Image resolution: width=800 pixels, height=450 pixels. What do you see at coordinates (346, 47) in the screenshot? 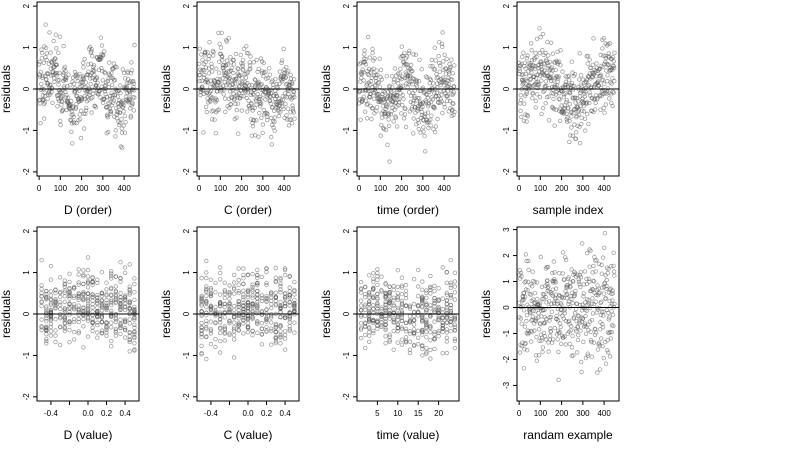
I see `y-tick-label: 1` at bounding box center [346, 47].